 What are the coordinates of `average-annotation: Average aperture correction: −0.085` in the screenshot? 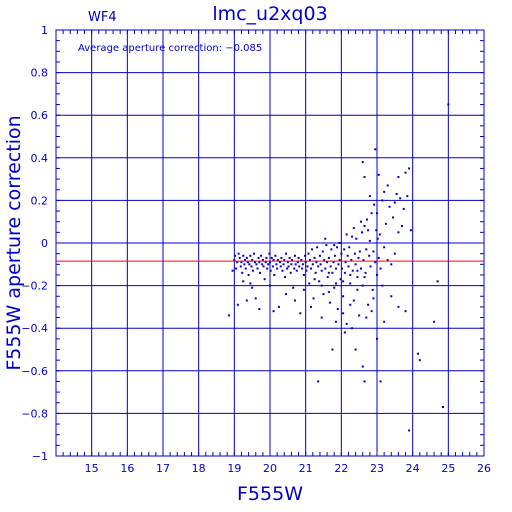 It's located at (170, 48).